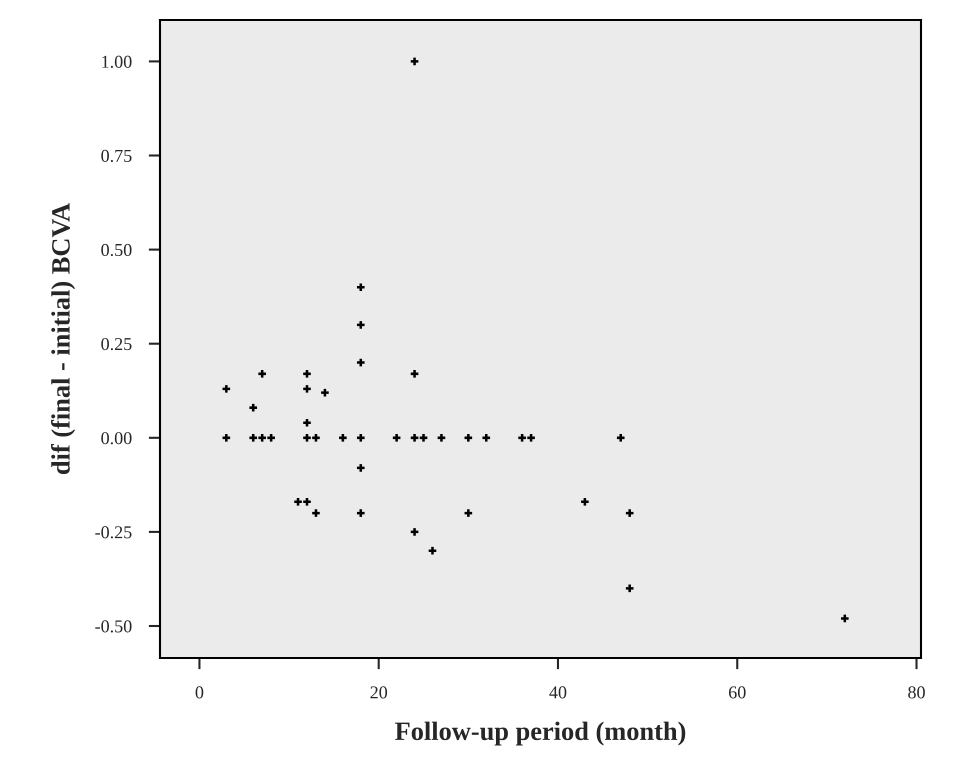  Describe the element at coordinates (379, 692) in the screenshot. I see `x-tick-label: 20` at that location.